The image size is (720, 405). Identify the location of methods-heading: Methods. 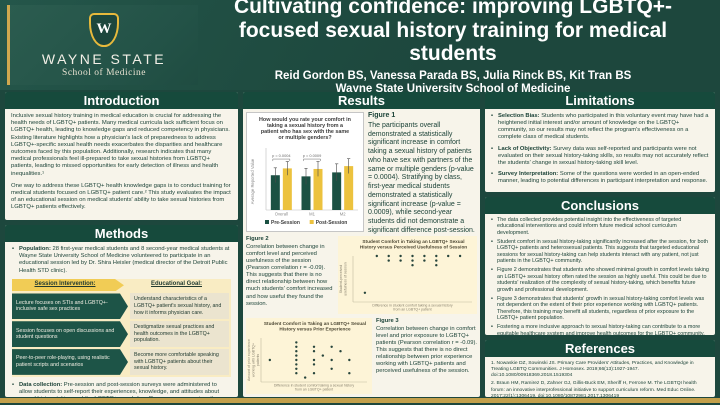
(121, 233).